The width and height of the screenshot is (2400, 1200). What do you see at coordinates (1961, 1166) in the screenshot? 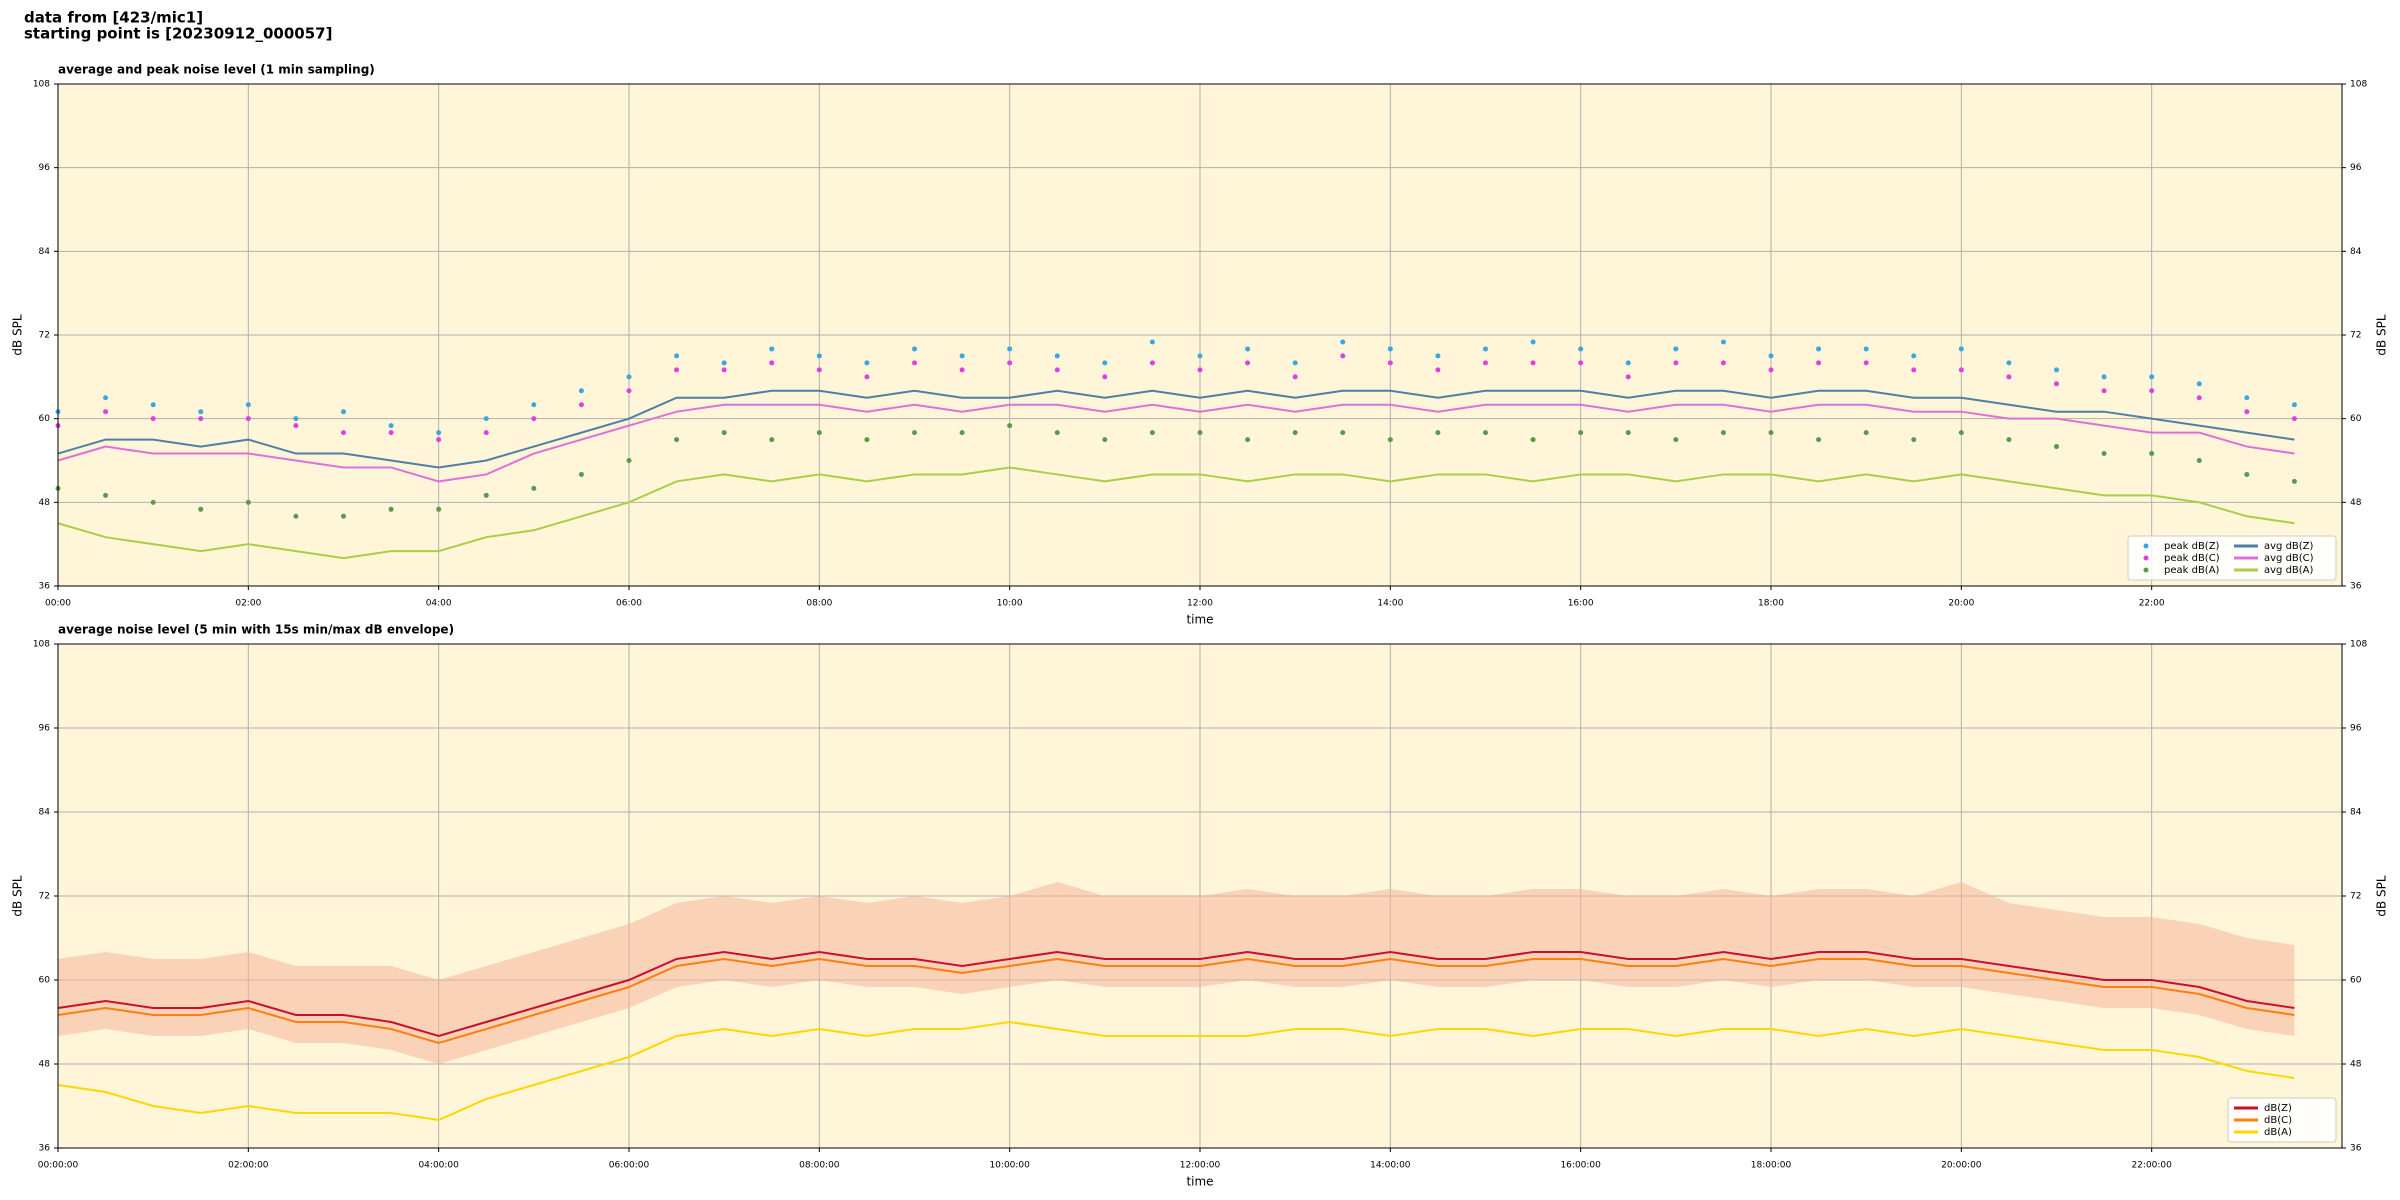
I see `x-tick-label: 20:00:00` at bounding box center [1961, 1166].